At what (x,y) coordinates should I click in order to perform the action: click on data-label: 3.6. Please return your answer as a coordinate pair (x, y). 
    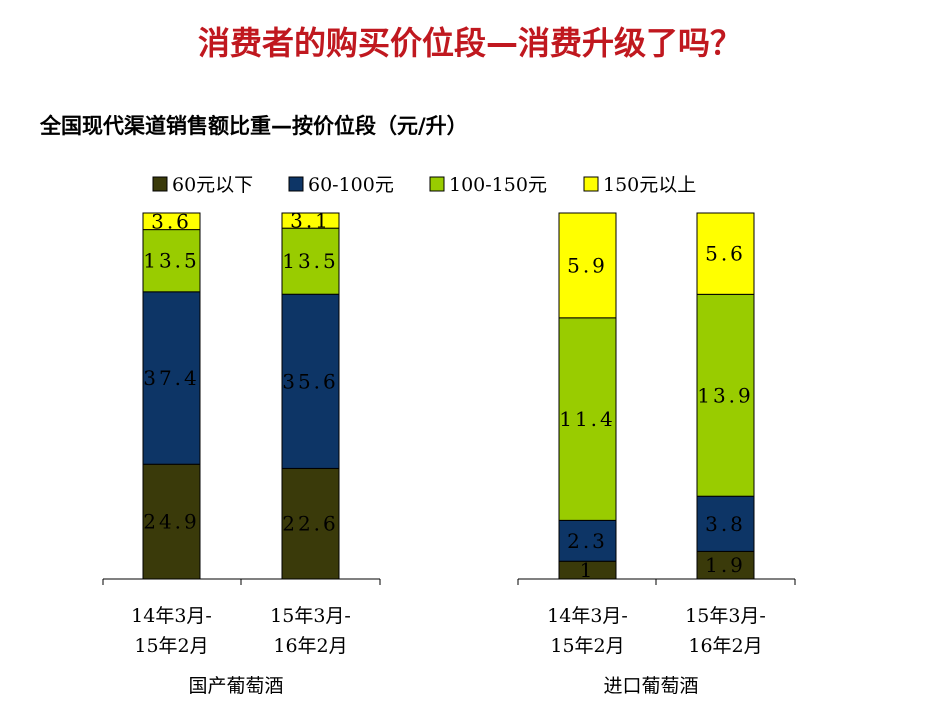
    Looking at the image, I should click on (171, 221).